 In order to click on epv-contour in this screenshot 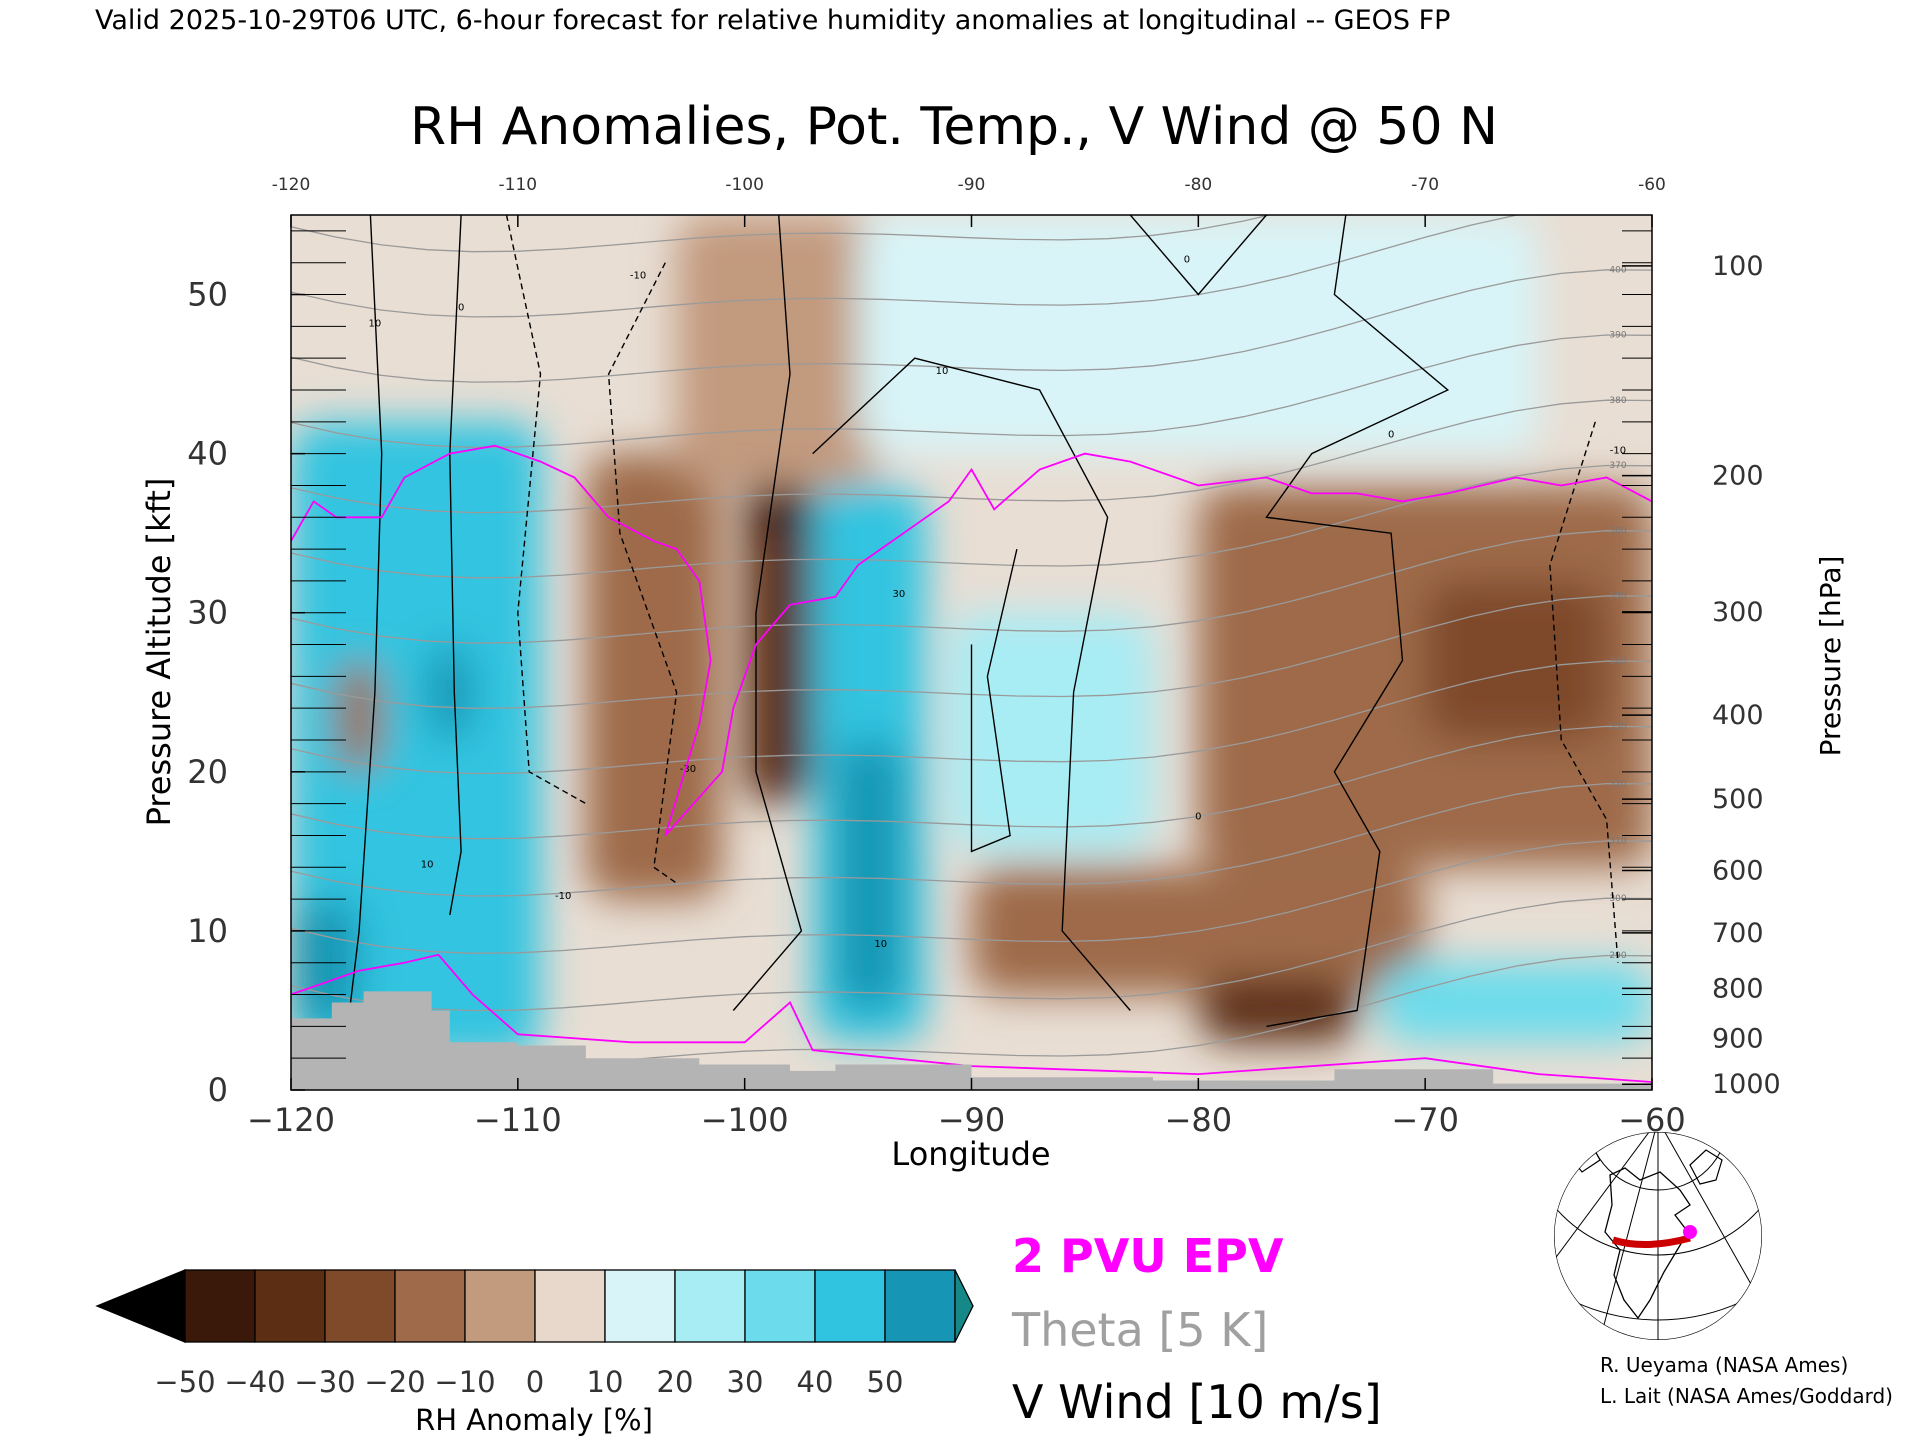, I will do `click(971, 1018)`.